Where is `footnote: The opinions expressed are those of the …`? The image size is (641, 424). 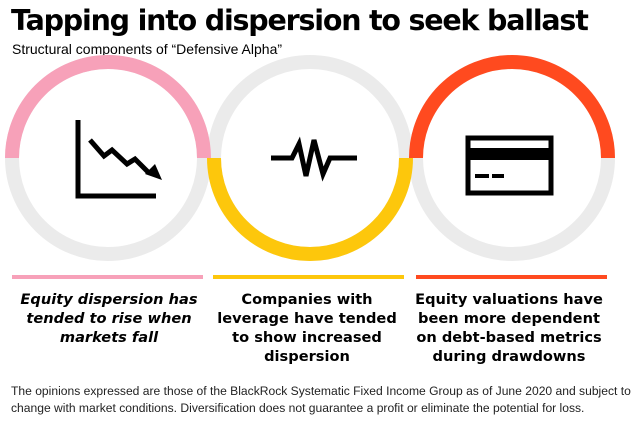
footnote: The opinions expressed are those of the … is located at coordinates (321, 399).